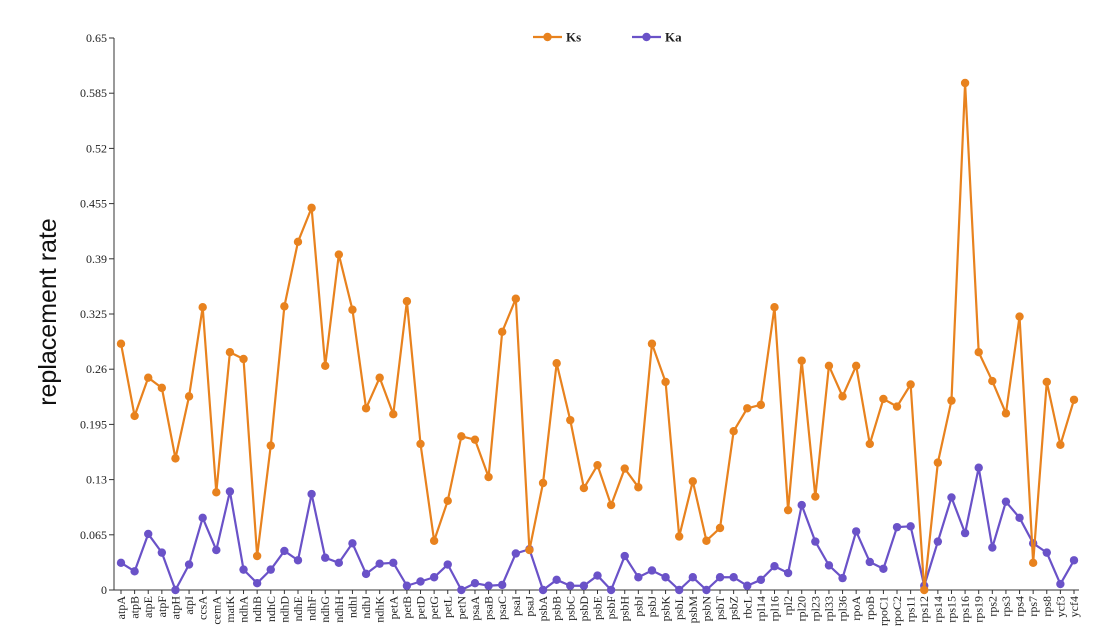  Describe the element at coordinates (448, 607) in the screenshot. I see `x-tick-label: petL` at that location.